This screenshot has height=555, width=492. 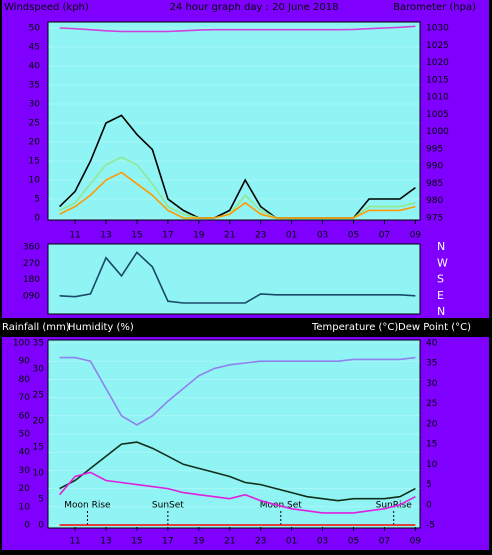 What do you see at coordinates (39, 370) in the screenshot?
I see `y3-tick-label: 30` at bounding box center [39, 370].